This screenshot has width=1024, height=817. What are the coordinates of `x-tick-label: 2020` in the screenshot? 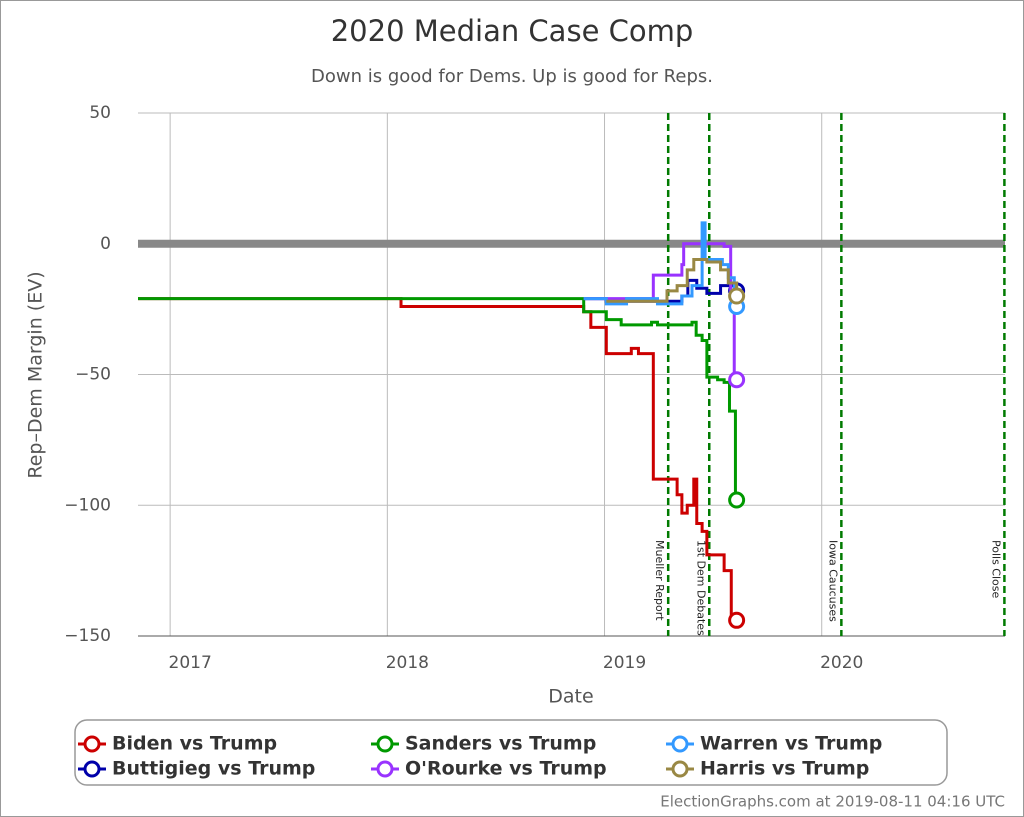 It's located at (841, 663).